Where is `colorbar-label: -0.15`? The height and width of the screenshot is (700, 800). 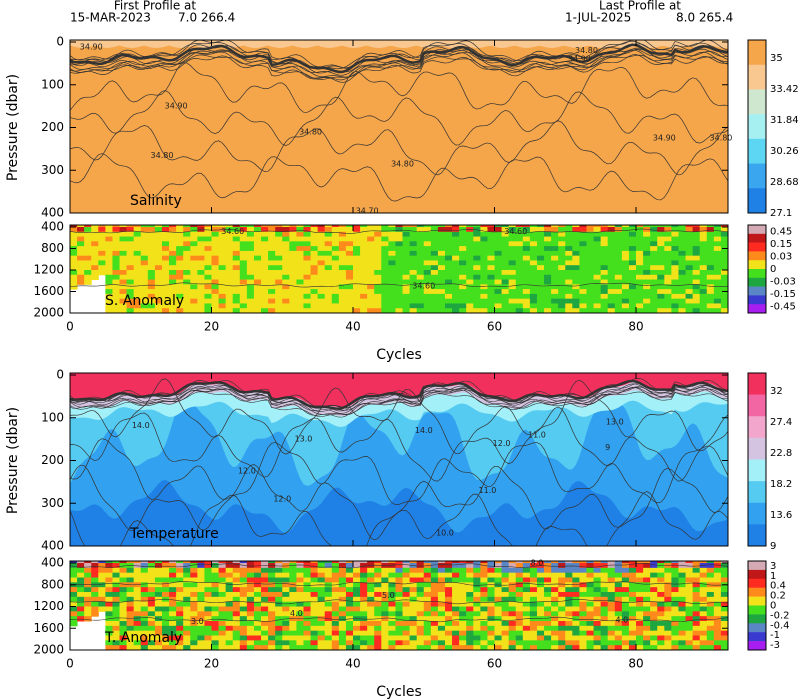
colorbar-label: -0.15 is located at coordinates (783, 294).